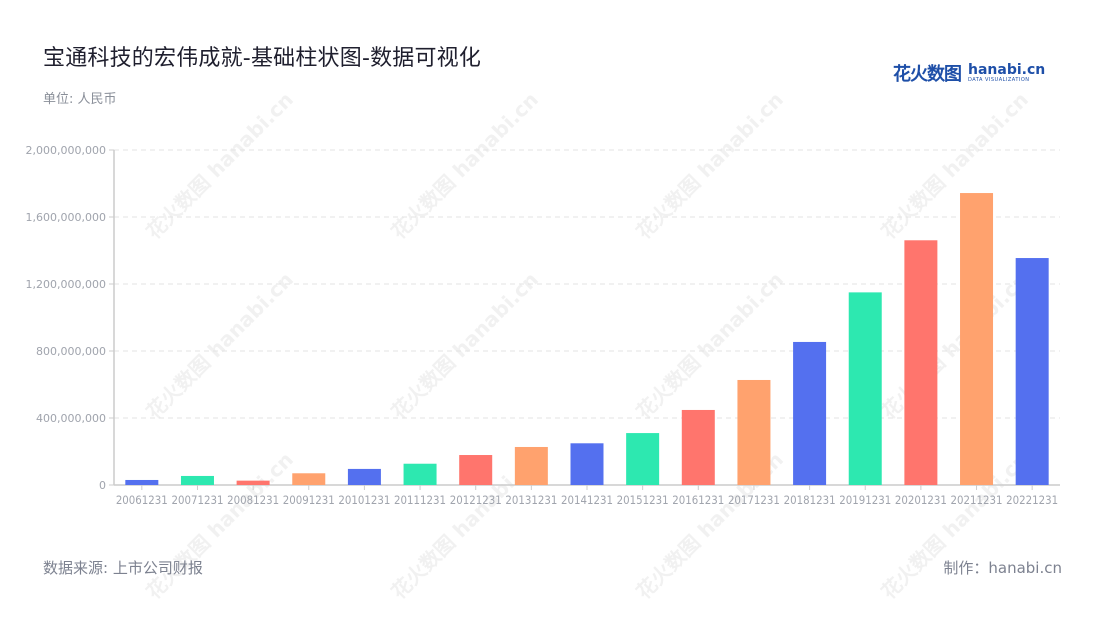  I want to click on x-tick-label: 20191231, so click(865, 500).